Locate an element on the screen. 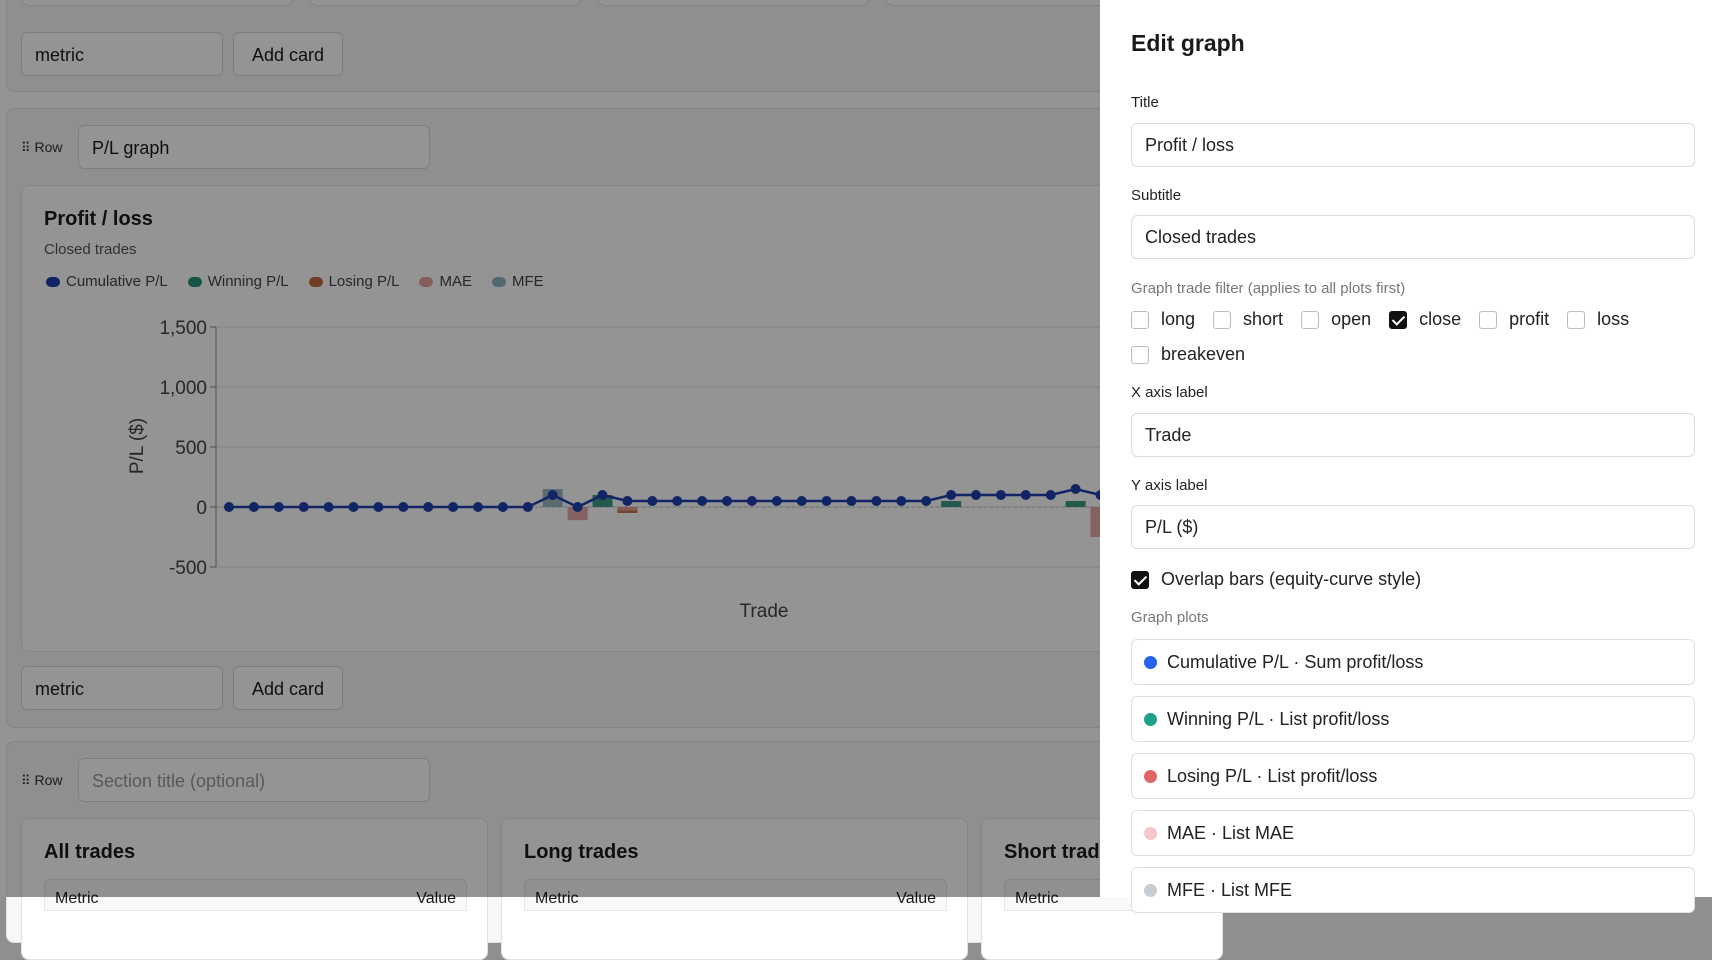 The image size is (1712, 960). y-tick-label: 500 is located at coordinates (191, 448).